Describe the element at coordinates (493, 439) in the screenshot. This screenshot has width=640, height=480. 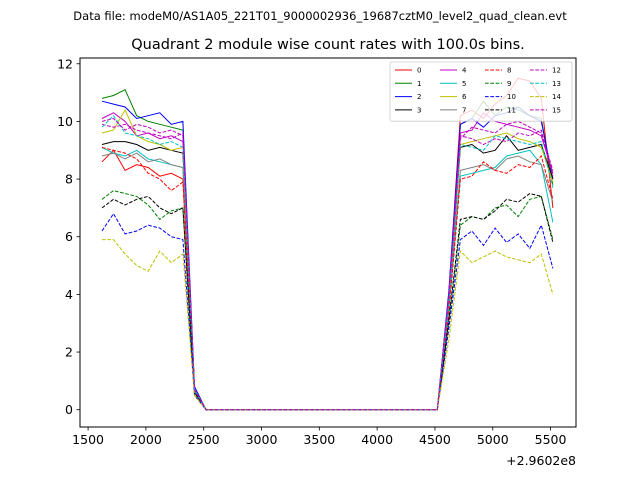
I see `x-tick-label: 5000` at that location.